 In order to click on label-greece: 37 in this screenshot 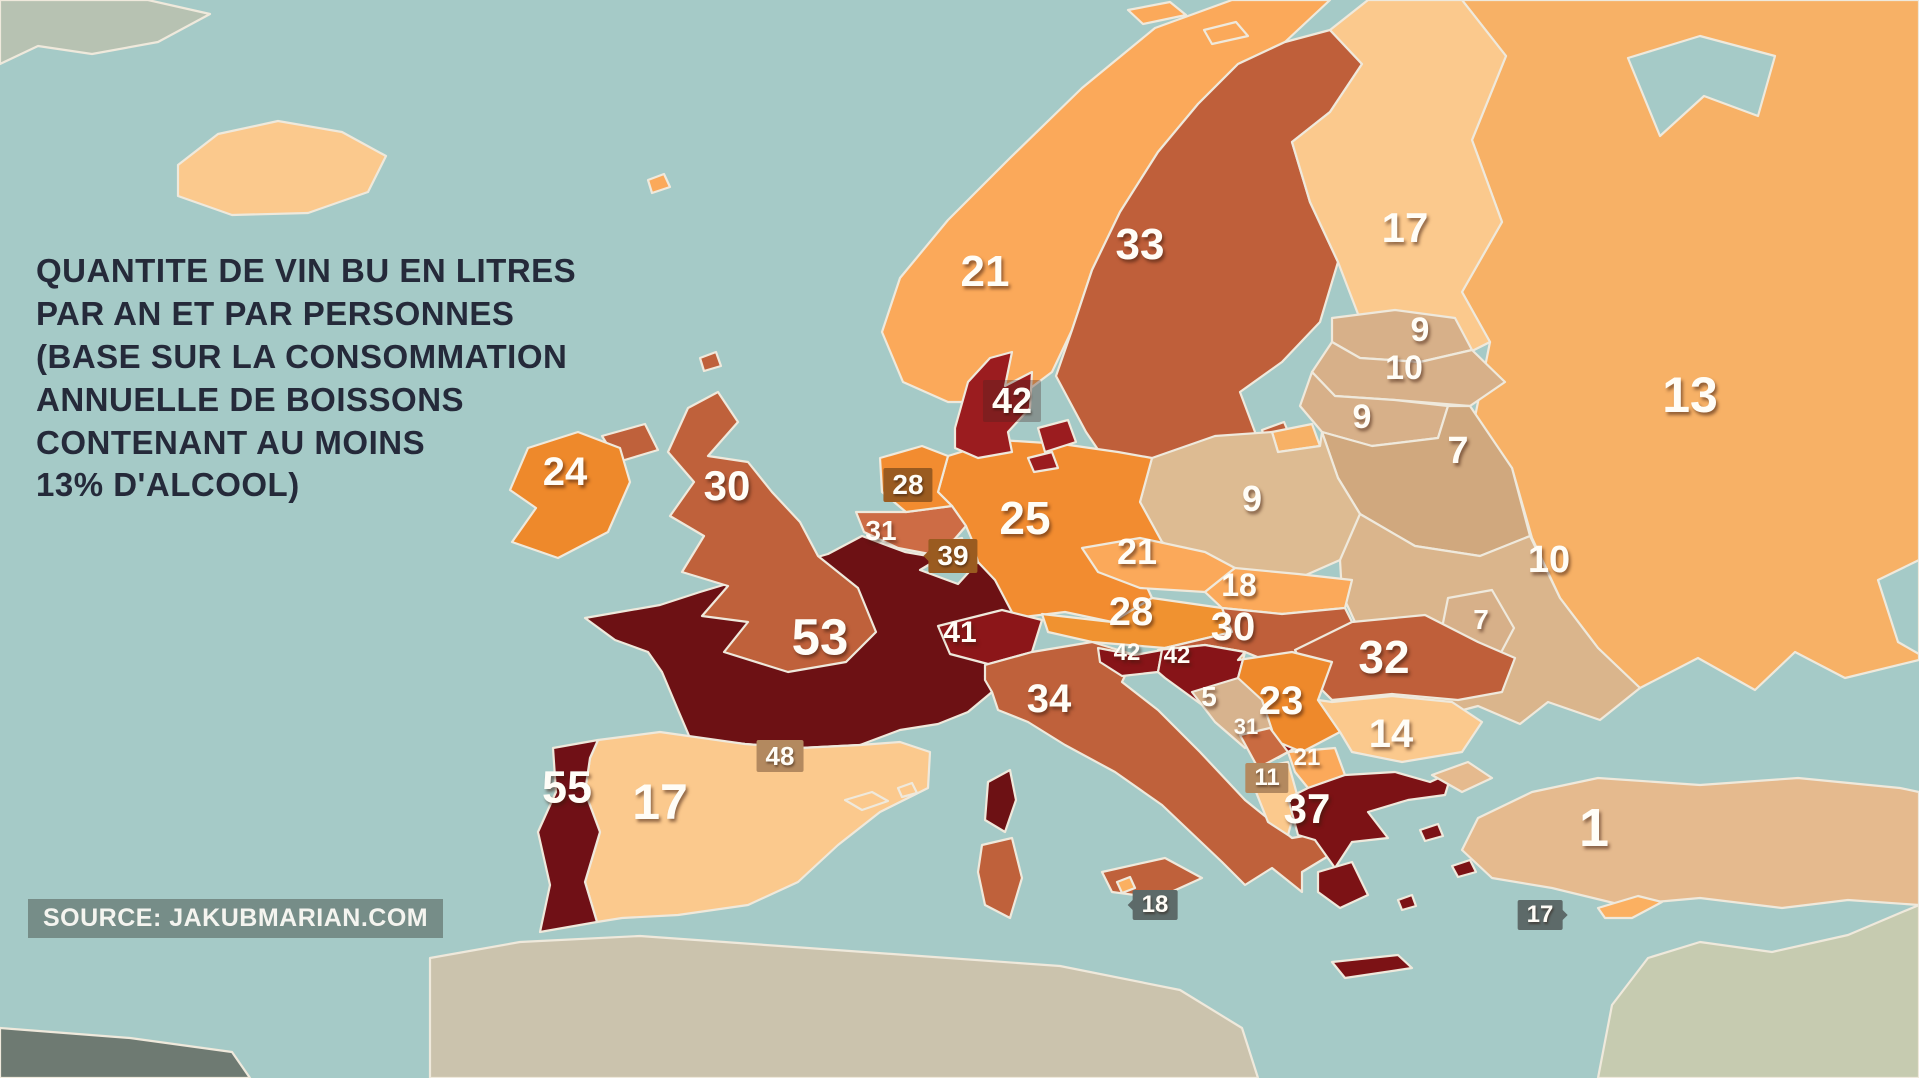, I will do `click(1307, 808)`.